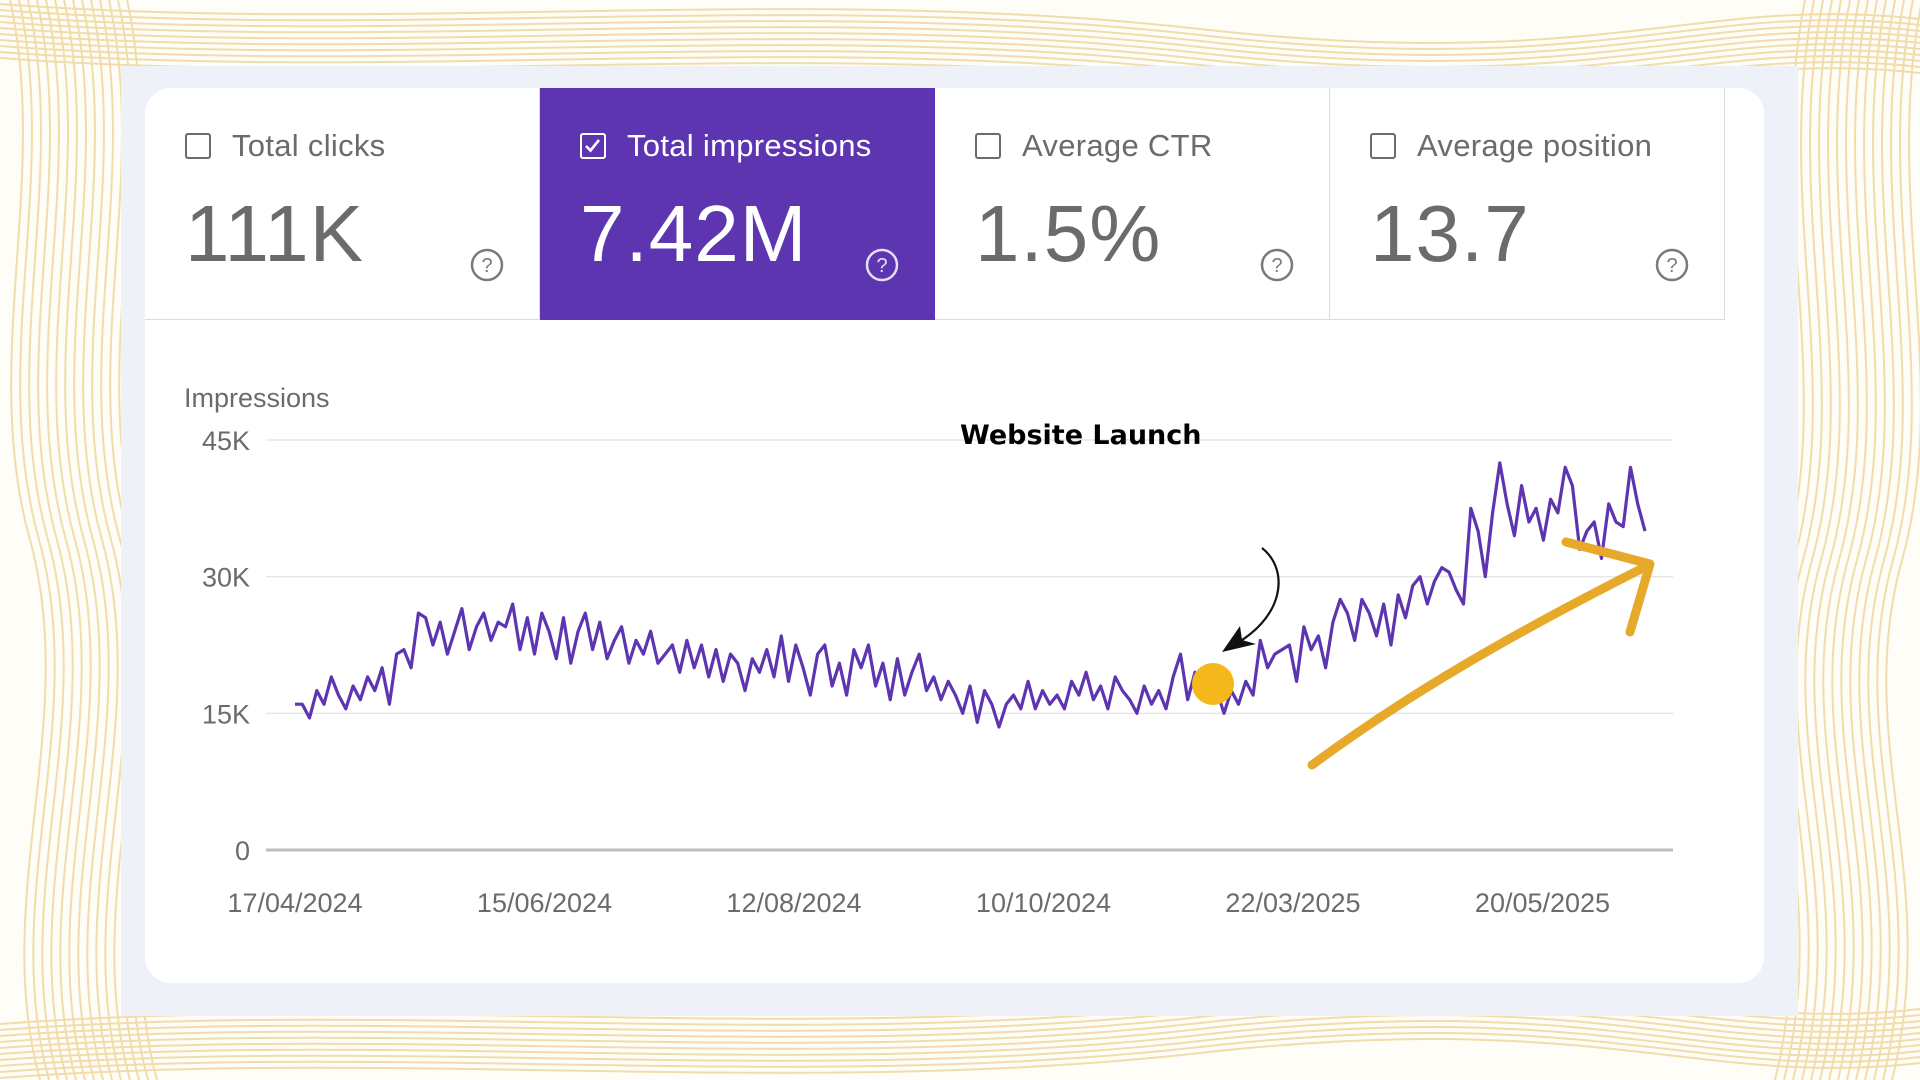 This screenshot has height=1080, width=1920. What do you see at coordinates (1117, 145) in the screenshot?
I see `metric-label: Average CTR` at bounding box center [1117, 145].